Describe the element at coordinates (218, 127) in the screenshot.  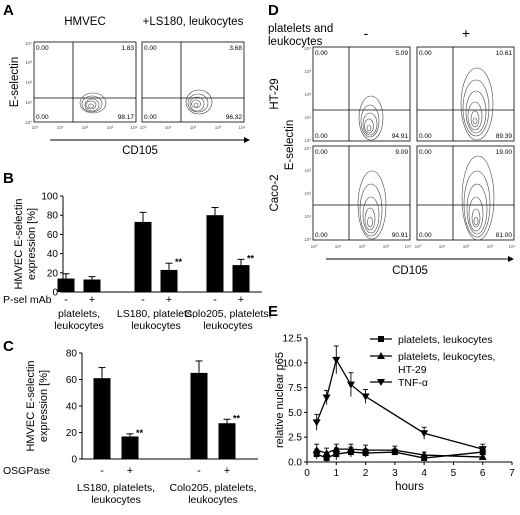
I see `x-tick-label: 10³` at that location.